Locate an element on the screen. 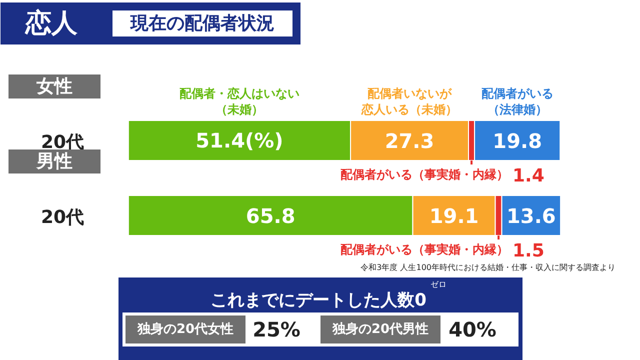  data-label: 51.4(%) is located at coordinates (240, 140).